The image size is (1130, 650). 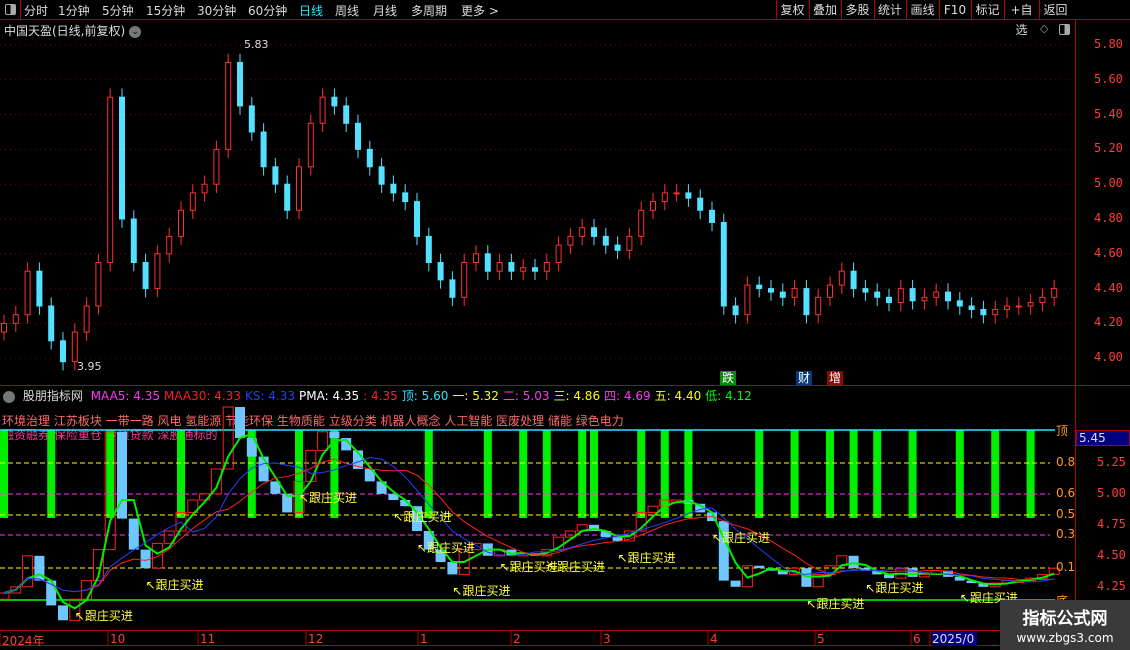 What do you see at coordinates (480, 11) in the screenshot?
I see `tab-period-10: 更多 >` at bounding box center [480, 11].